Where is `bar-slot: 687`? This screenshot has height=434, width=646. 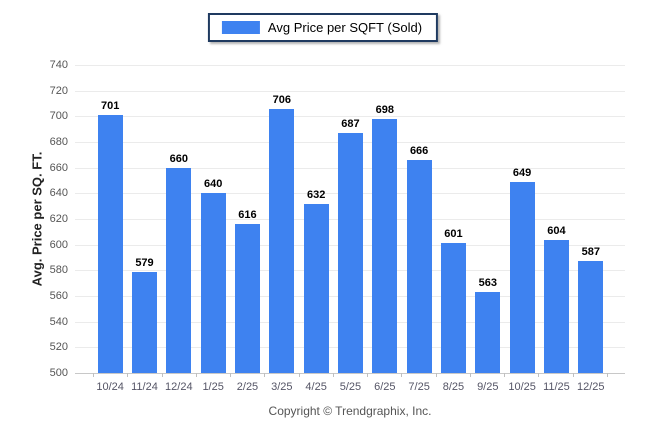
bar-slot: 687 is located at coordinates (350, 219).